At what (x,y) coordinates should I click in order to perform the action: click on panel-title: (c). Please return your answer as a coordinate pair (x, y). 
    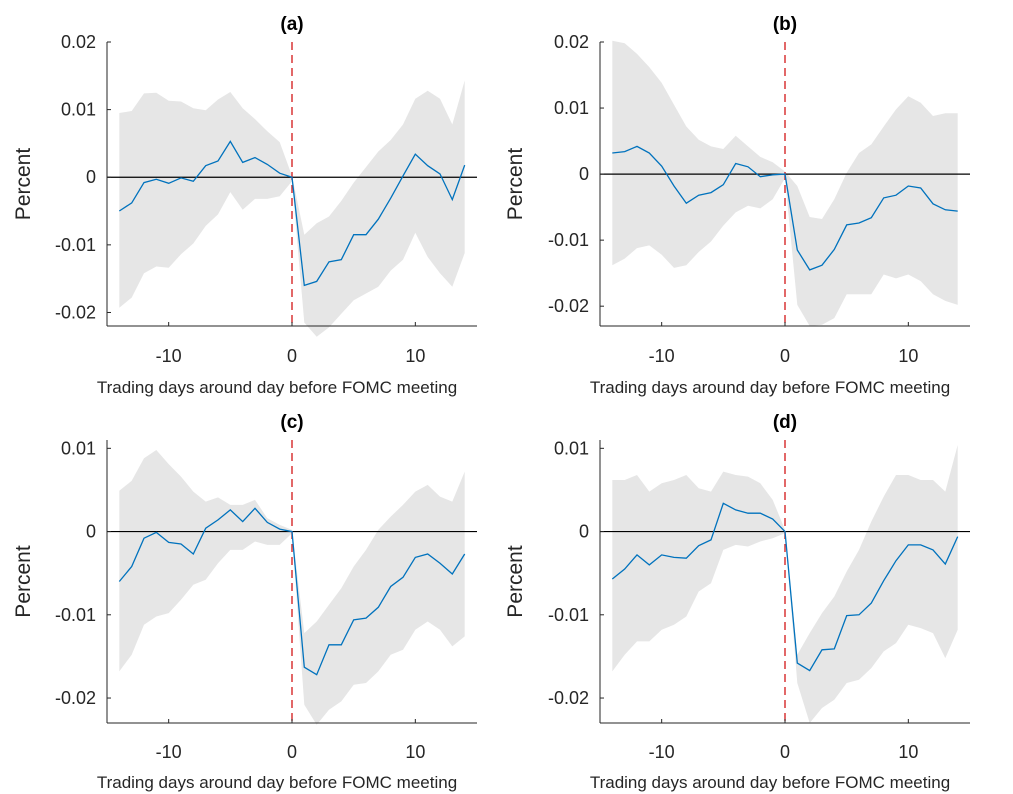
    Looking at the image, I should click on (291, 422).